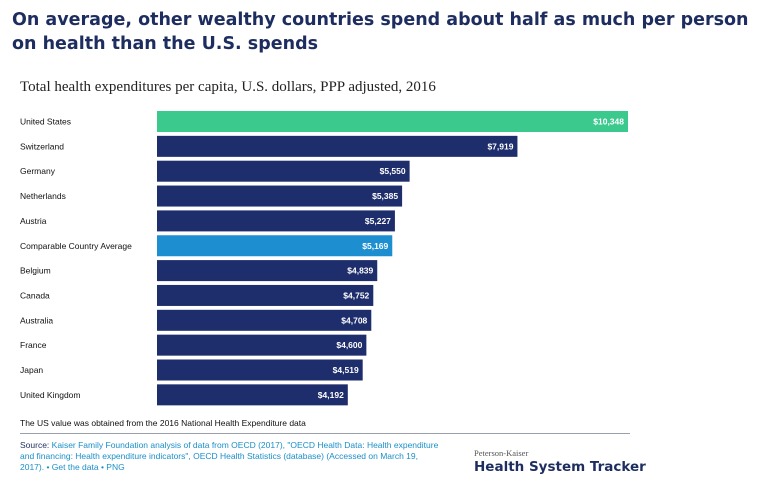 The height and width of the screenshot is (492, 768). I want to click on value-label: $5,169, so click(375, 246).